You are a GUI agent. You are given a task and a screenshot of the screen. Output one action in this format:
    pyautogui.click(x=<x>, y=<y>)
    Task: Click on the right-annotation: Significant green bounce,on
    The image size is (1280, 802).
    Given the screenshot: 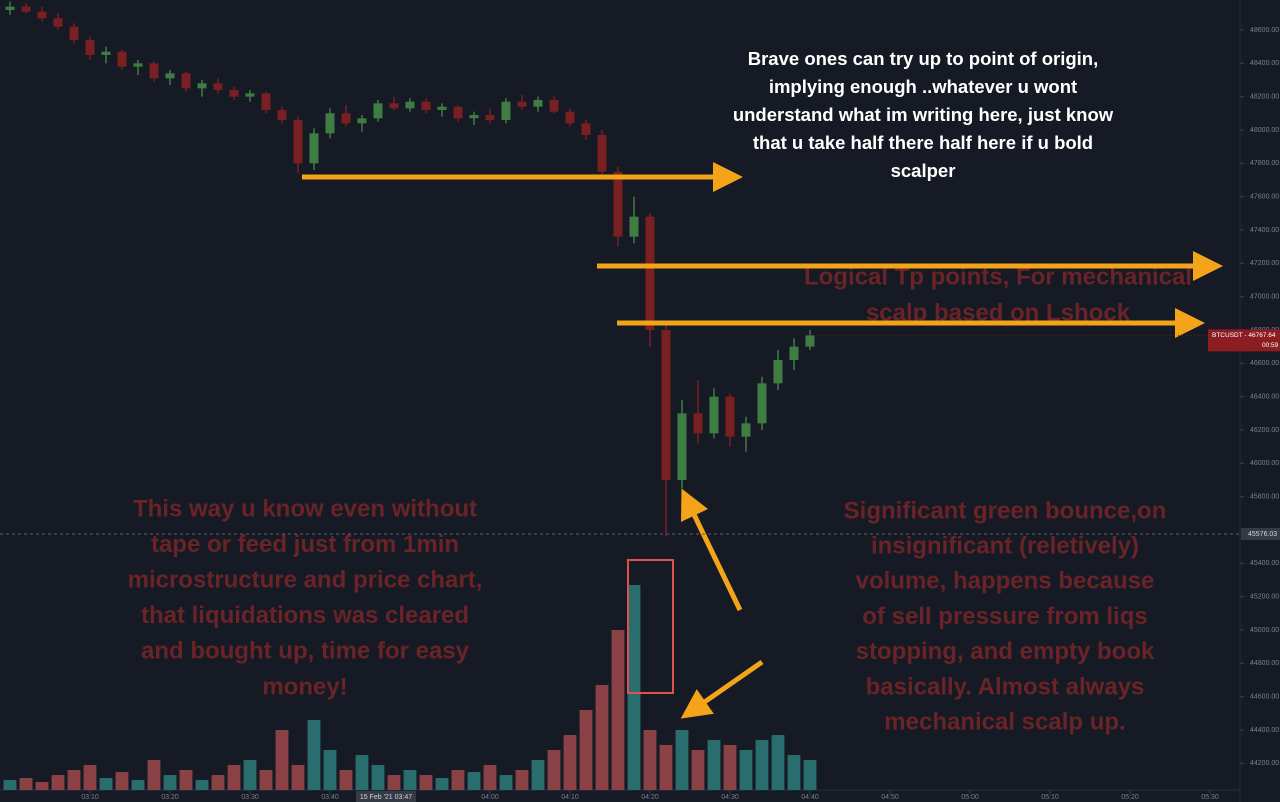 What is the action you would take?
    pyautogui.click(x=1005, y=510)
    